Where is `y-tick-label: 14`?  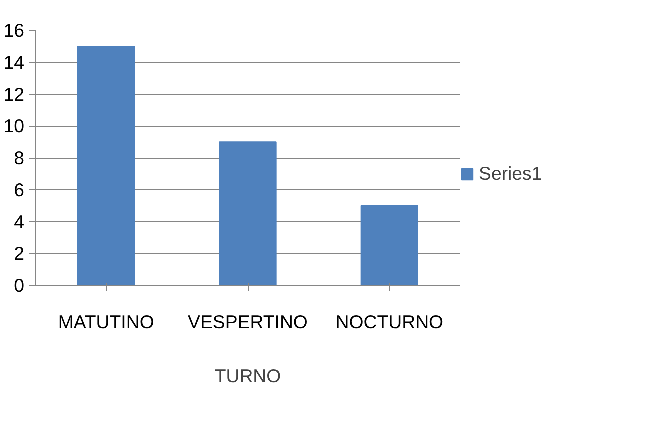 y-tick-label: 14 is located at coordinates (14, 62).